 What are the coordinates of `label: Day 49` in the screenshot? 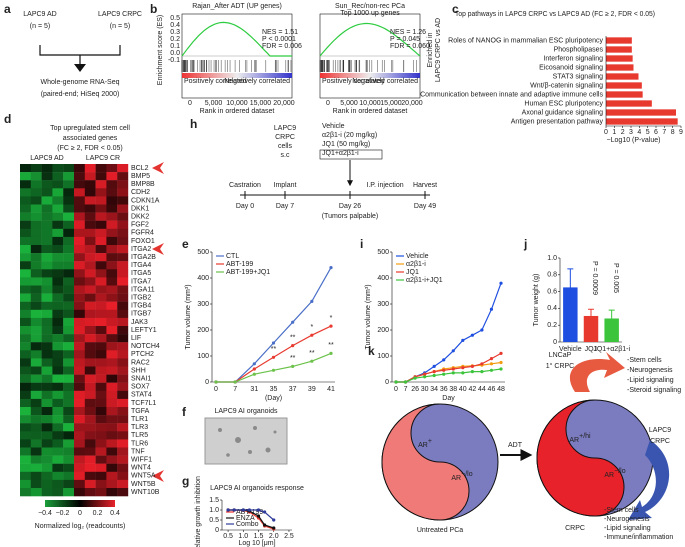 It's located at (425, 206).